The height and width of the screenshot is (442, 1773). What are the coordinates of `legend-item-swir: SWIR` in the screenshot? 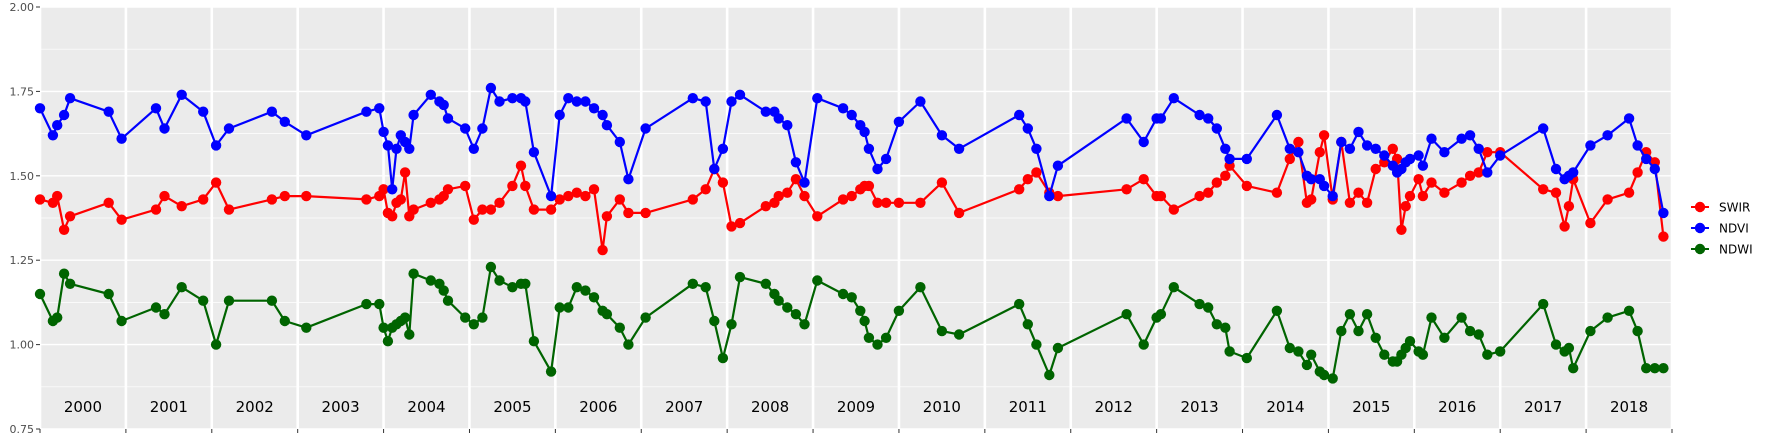 It's located at (1720, 208).